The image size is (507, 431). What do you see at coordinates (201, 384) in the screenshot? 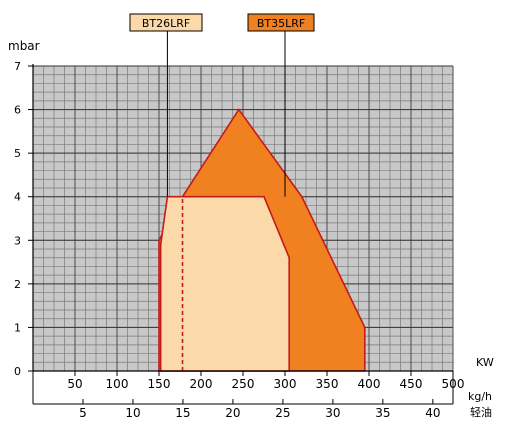
I see `x-tick-label-kw: 200` at bounding box center [201, 384].